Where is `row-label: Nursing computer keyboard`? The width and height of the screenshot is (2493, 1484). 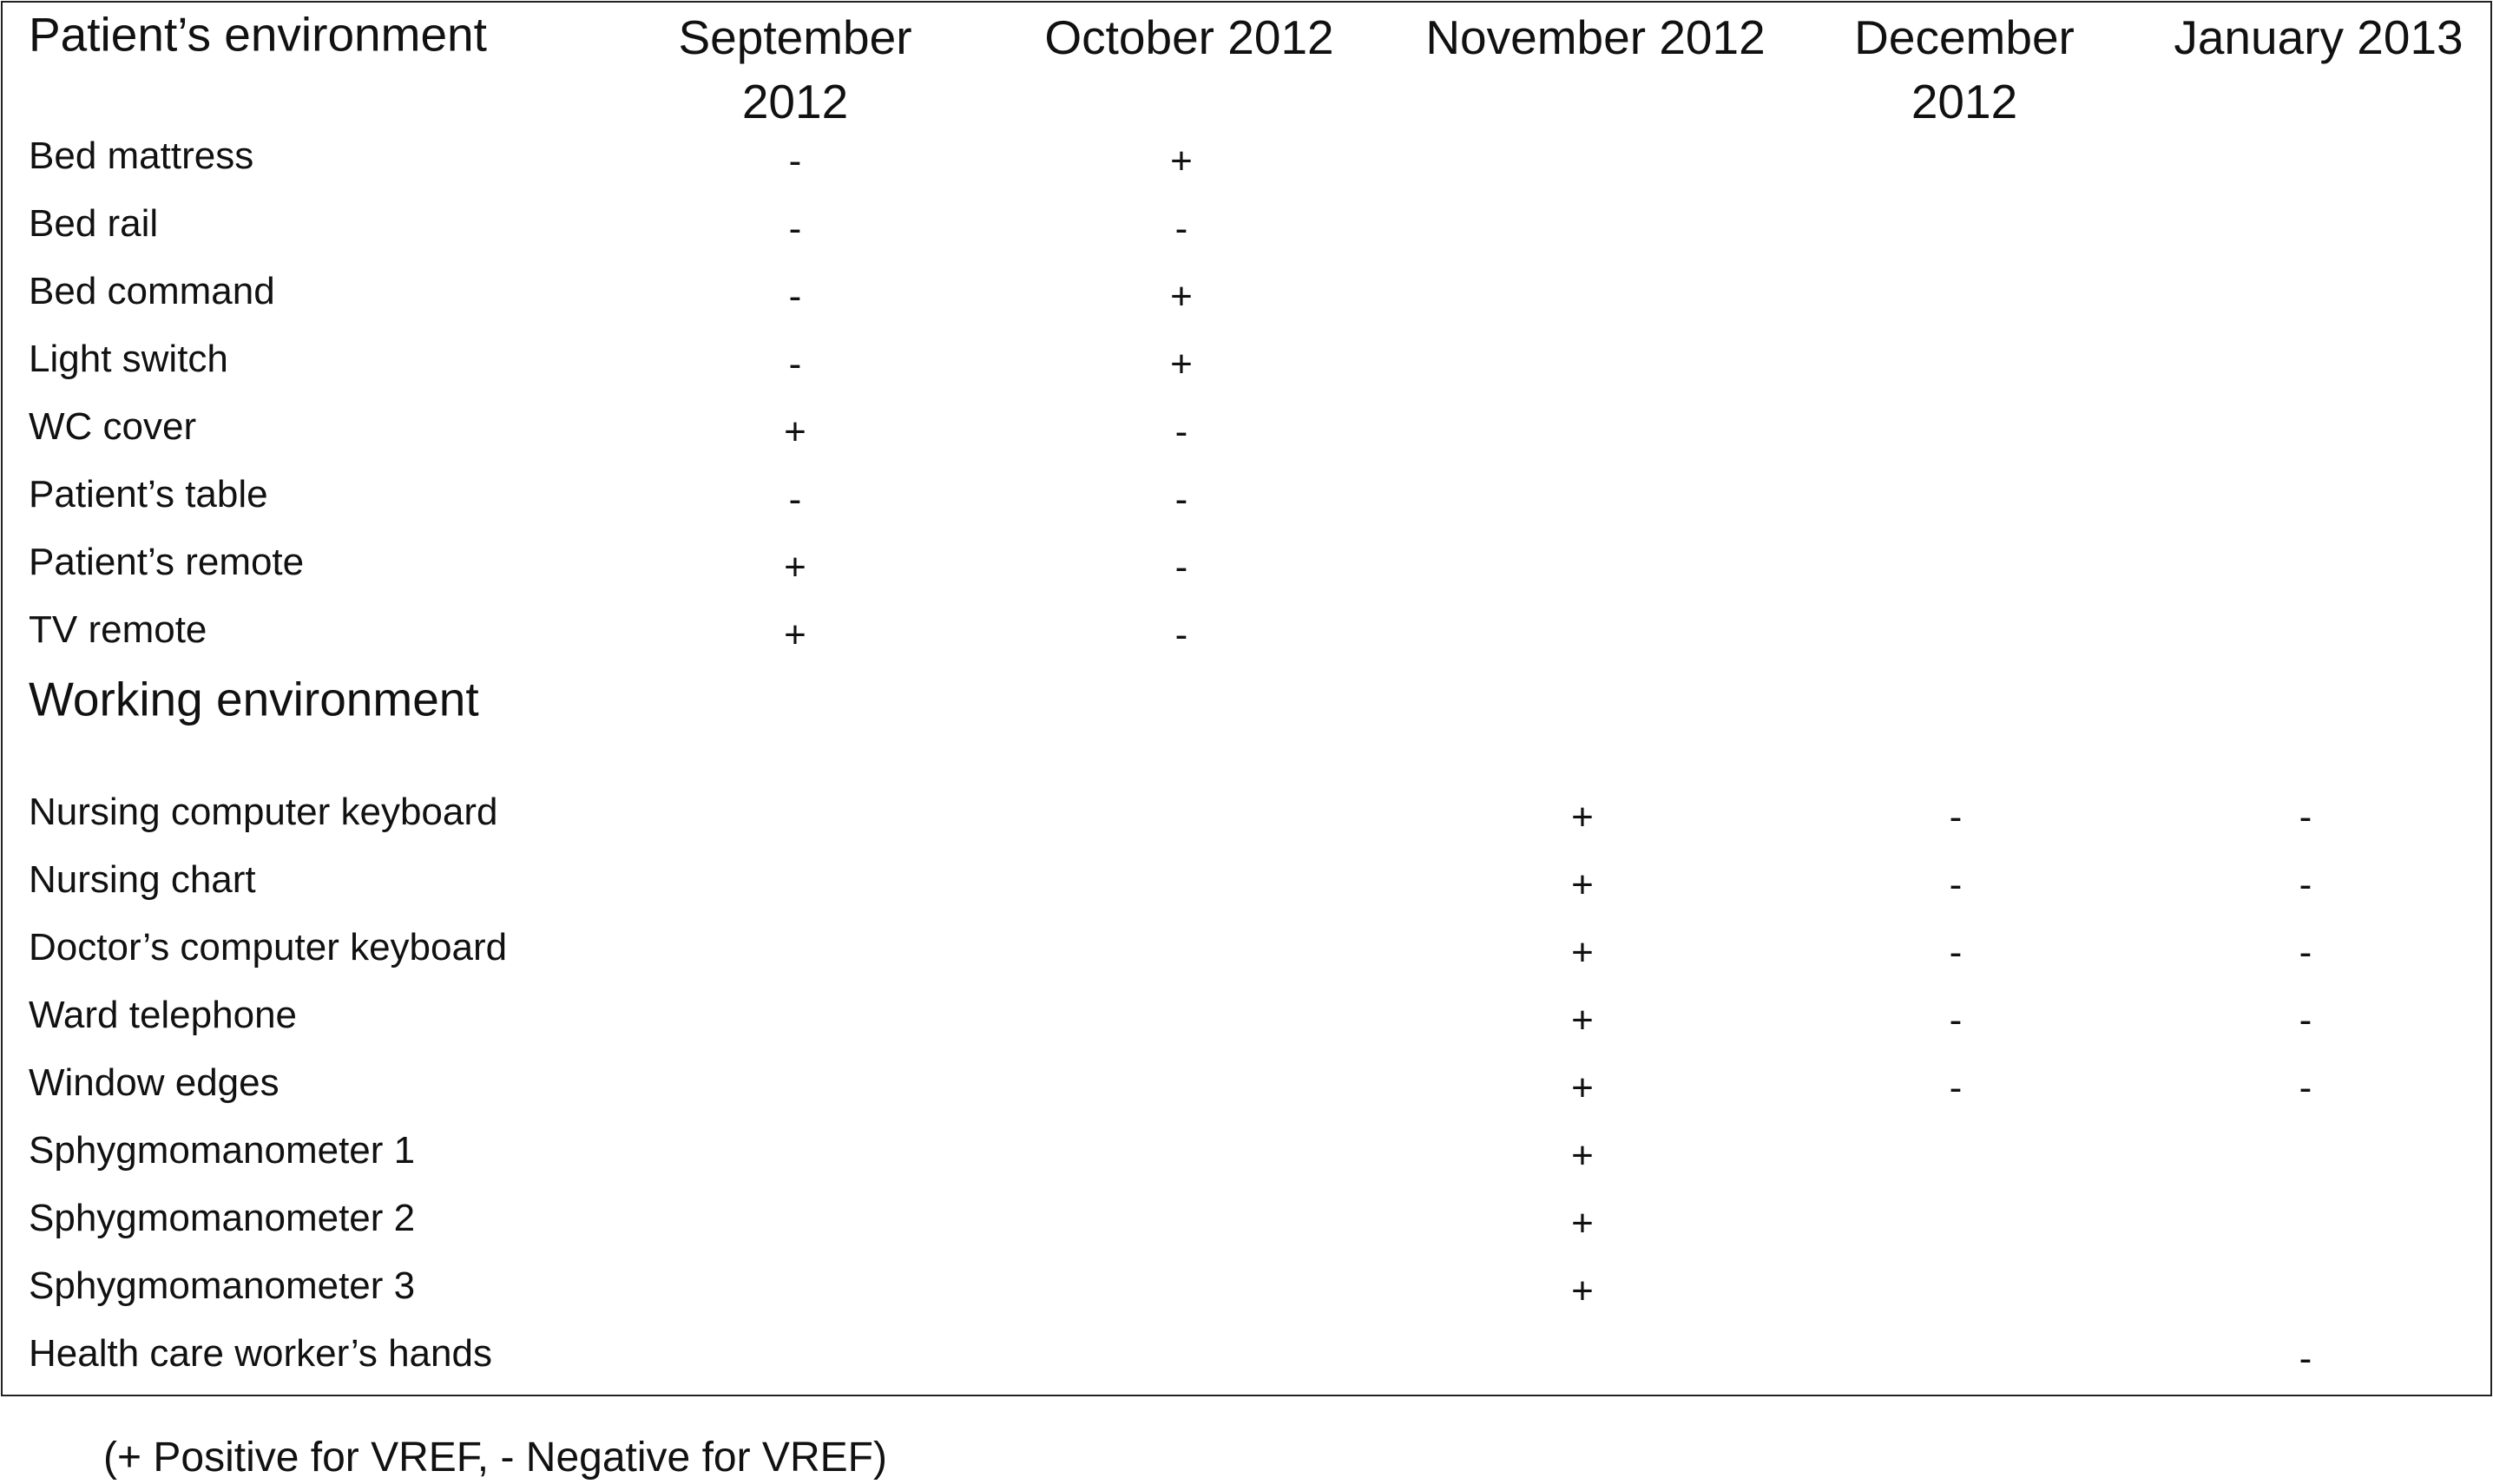 row-label: Nursing computer keyboard is located at coordinates (264, 812).